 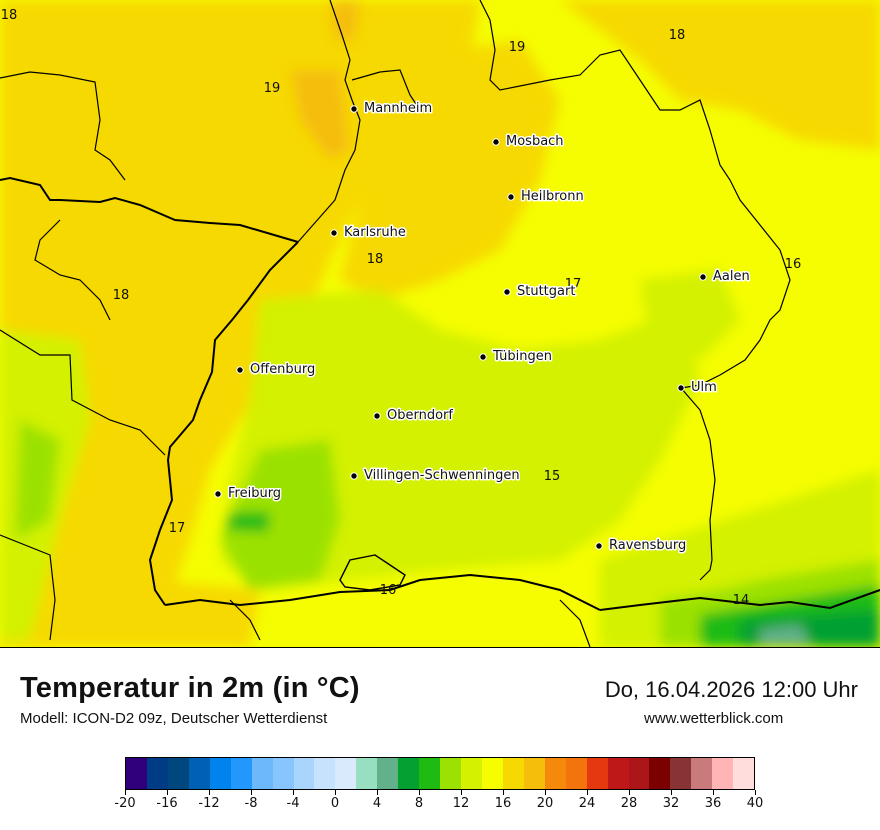 What do you see at coordinates (587, 803) in the screenshot?
I see `tick-label: 24` at bounding box center [587, 803].